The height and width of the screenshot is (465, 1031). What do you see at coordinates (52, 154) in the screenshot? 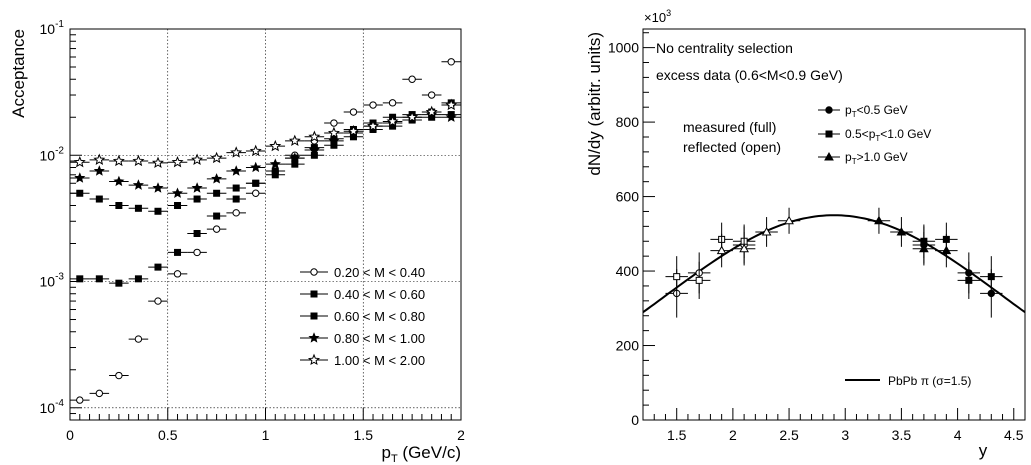
I see `y-tick-label: 10⁻²` at bounding box center [52, 154].